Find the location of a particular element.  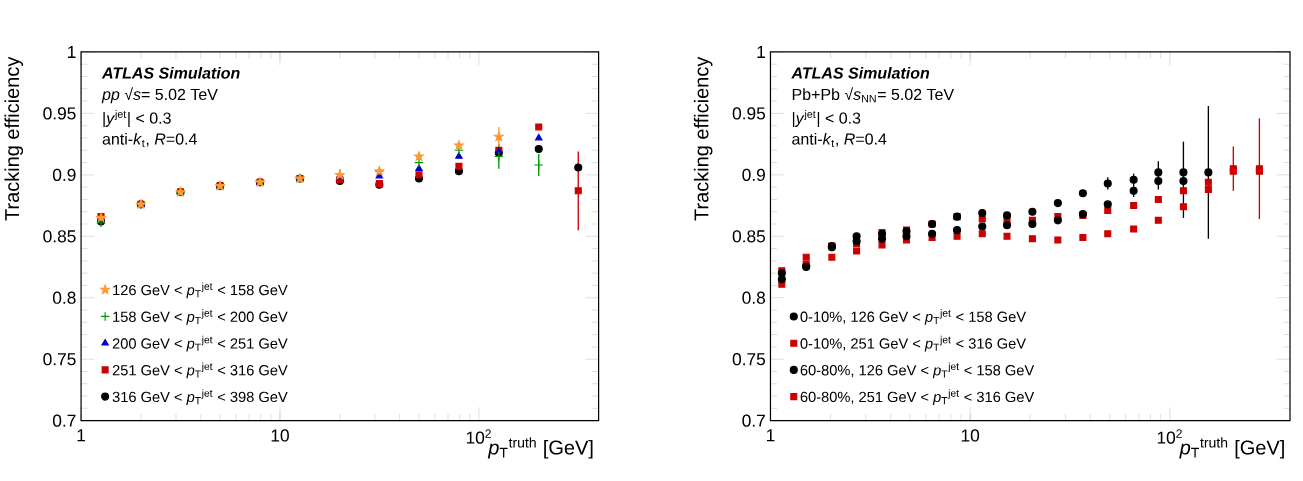

x-axis-title: p$_{T}$$^{truth}$ [GeV] is located at coordinates (1231, 448).